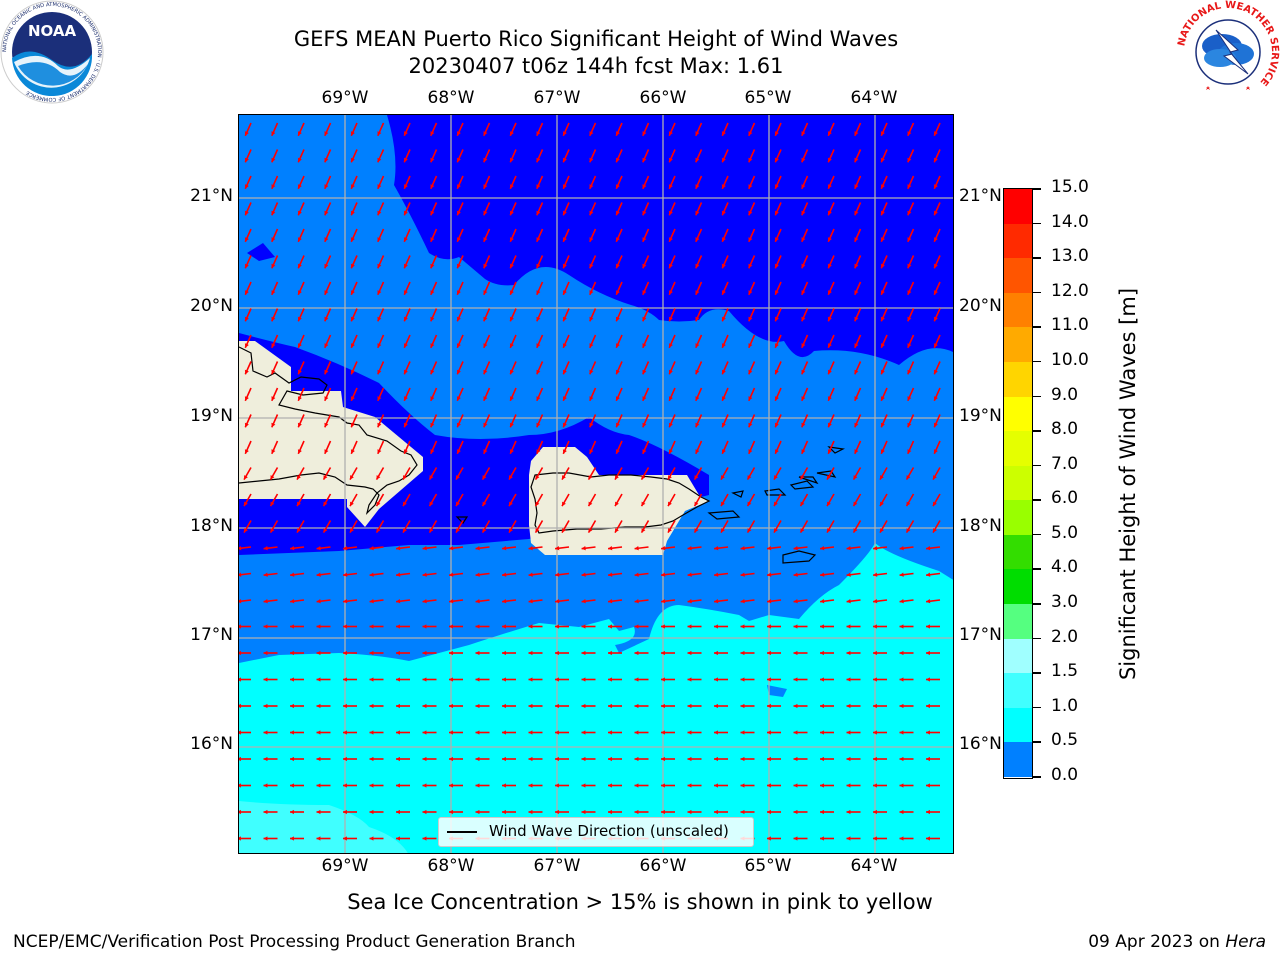 The image size is (1280, 960). Describe the element at coordinates (1228, 51) in the screenshot. I see `nws-logo: NATIONAL WEATHER SERVICE` at that location.